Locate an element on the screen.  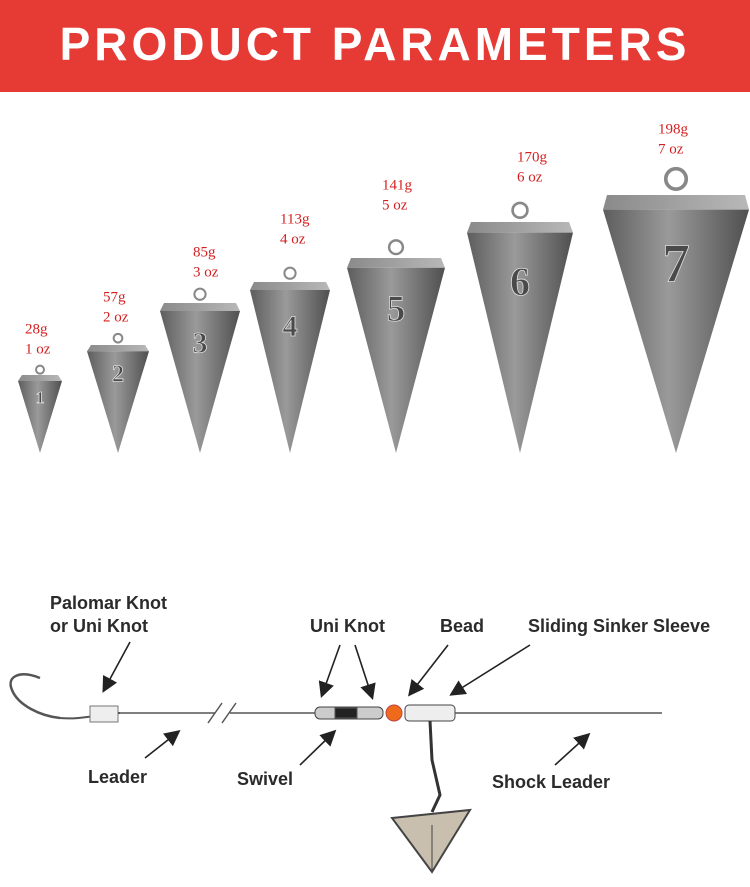
sinker-weight: 198g is located at coordinates (673, 129).